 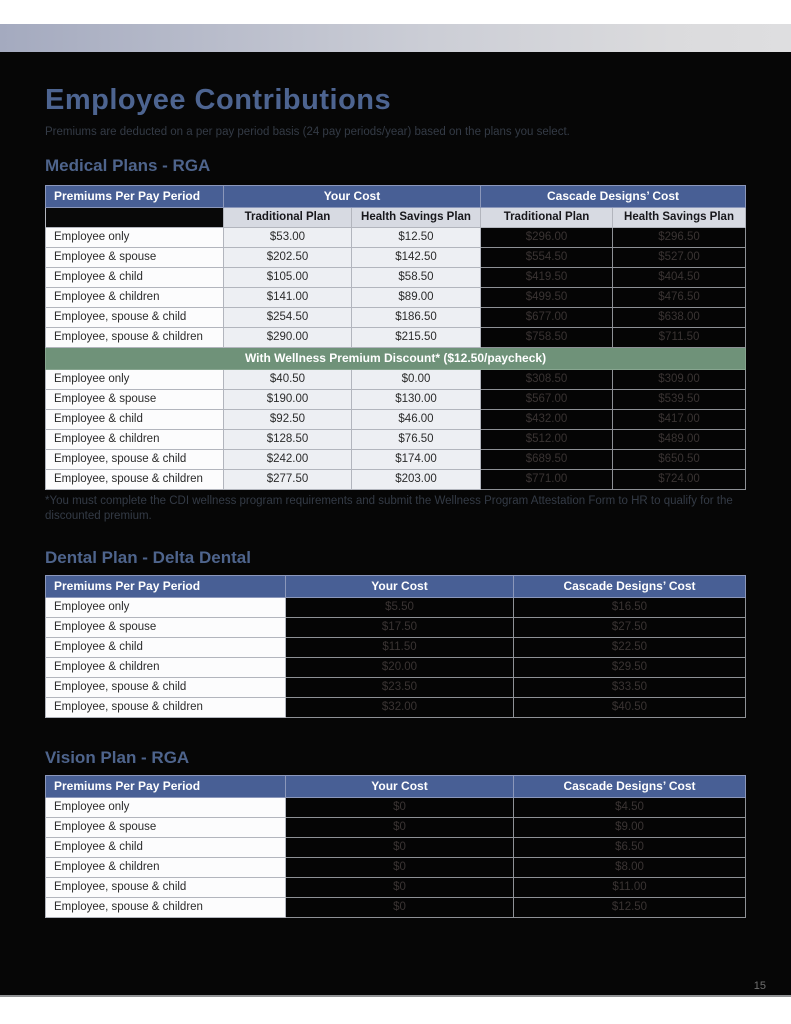 What do you see at coordinates (416, 277) in the screenshot?
I see `cost-value-cell: $58.50` at bounding box center [416, 277].